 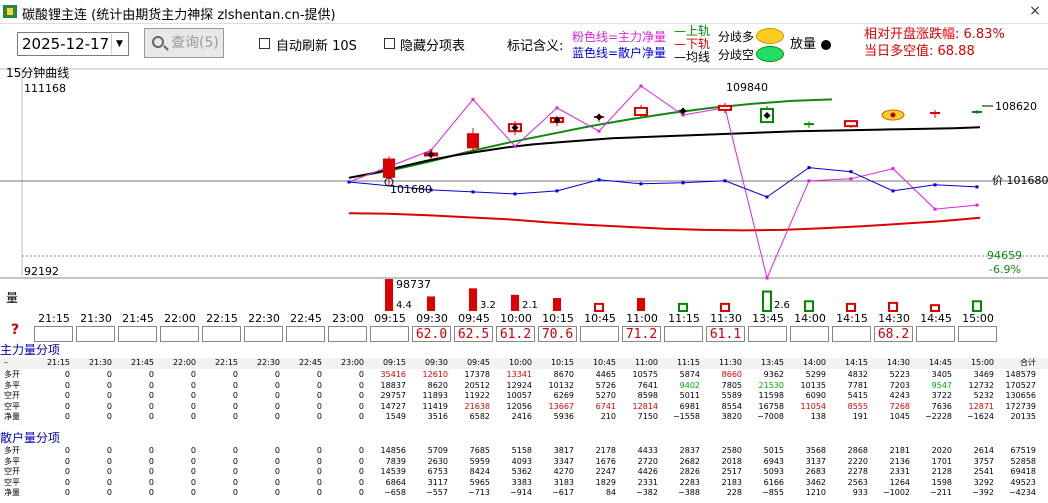 I want to click on table-section-title: 散户量分项, so click(x=30, y=438).